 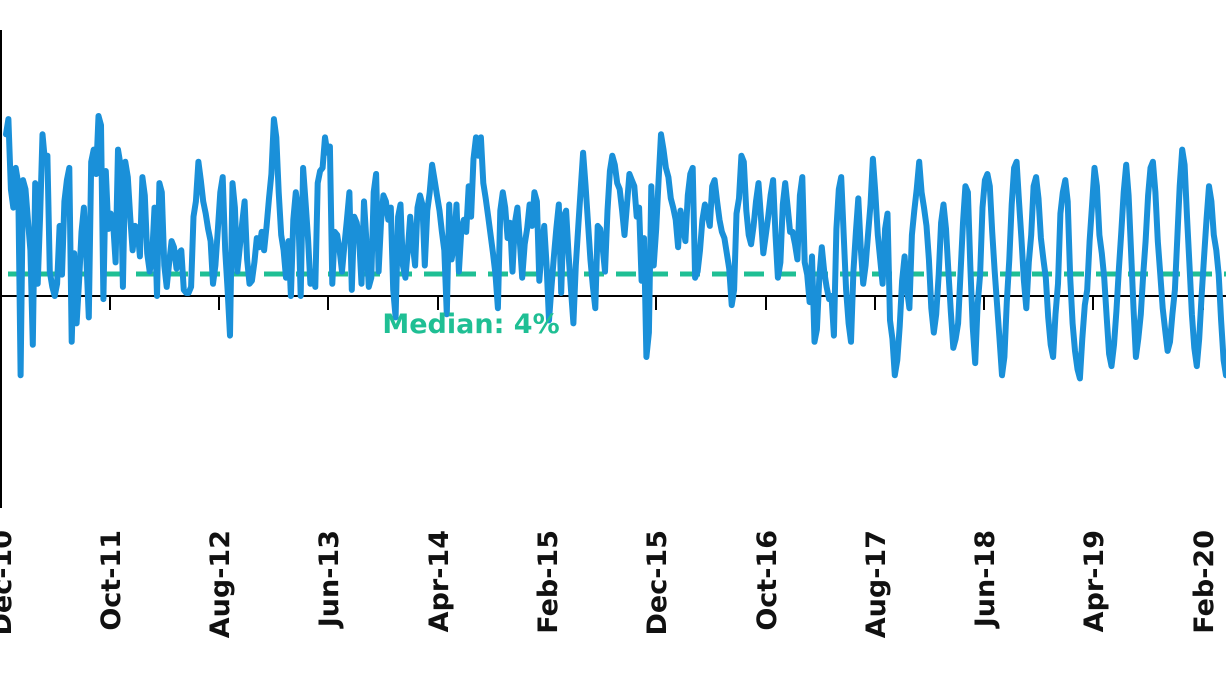 I want to click on x-tick-label: Oct-16, so click(x=767, y=580).